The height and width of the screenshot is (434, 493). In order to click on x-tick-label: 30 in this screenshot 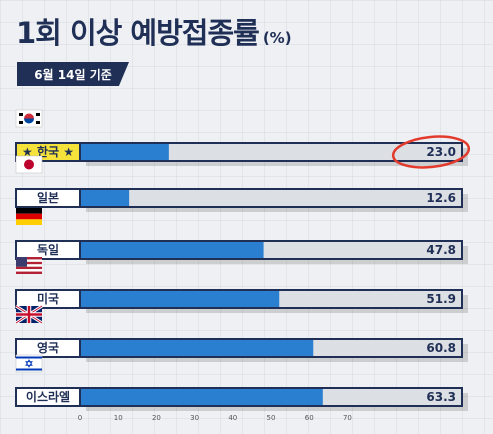, I will do `click(194, 418)`.